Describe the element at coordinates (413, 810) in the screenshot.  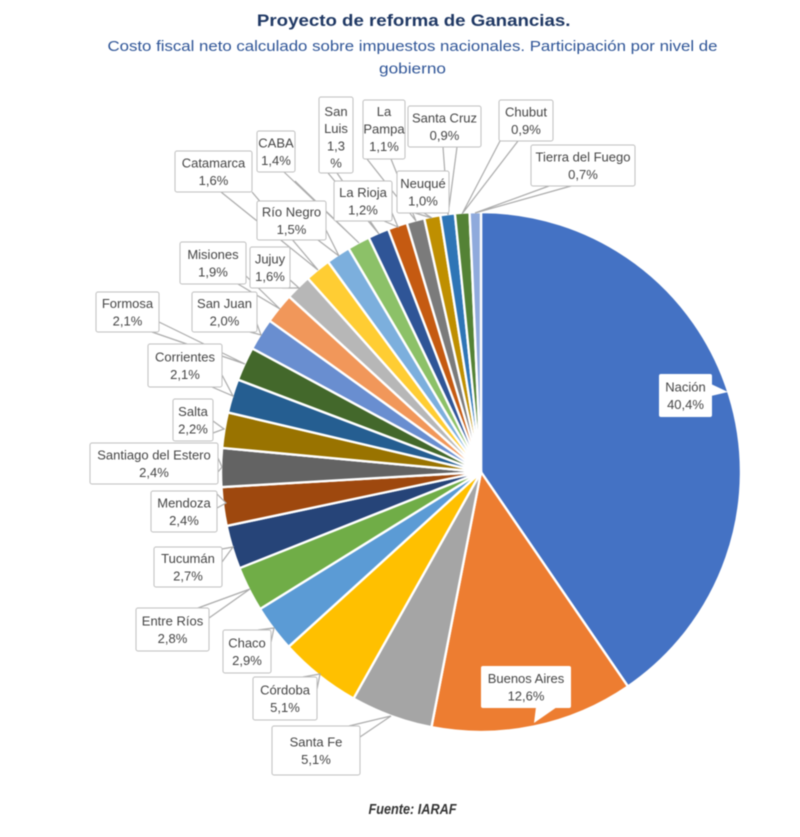
I see `svg-text: Fuente: IARAF` at that location.